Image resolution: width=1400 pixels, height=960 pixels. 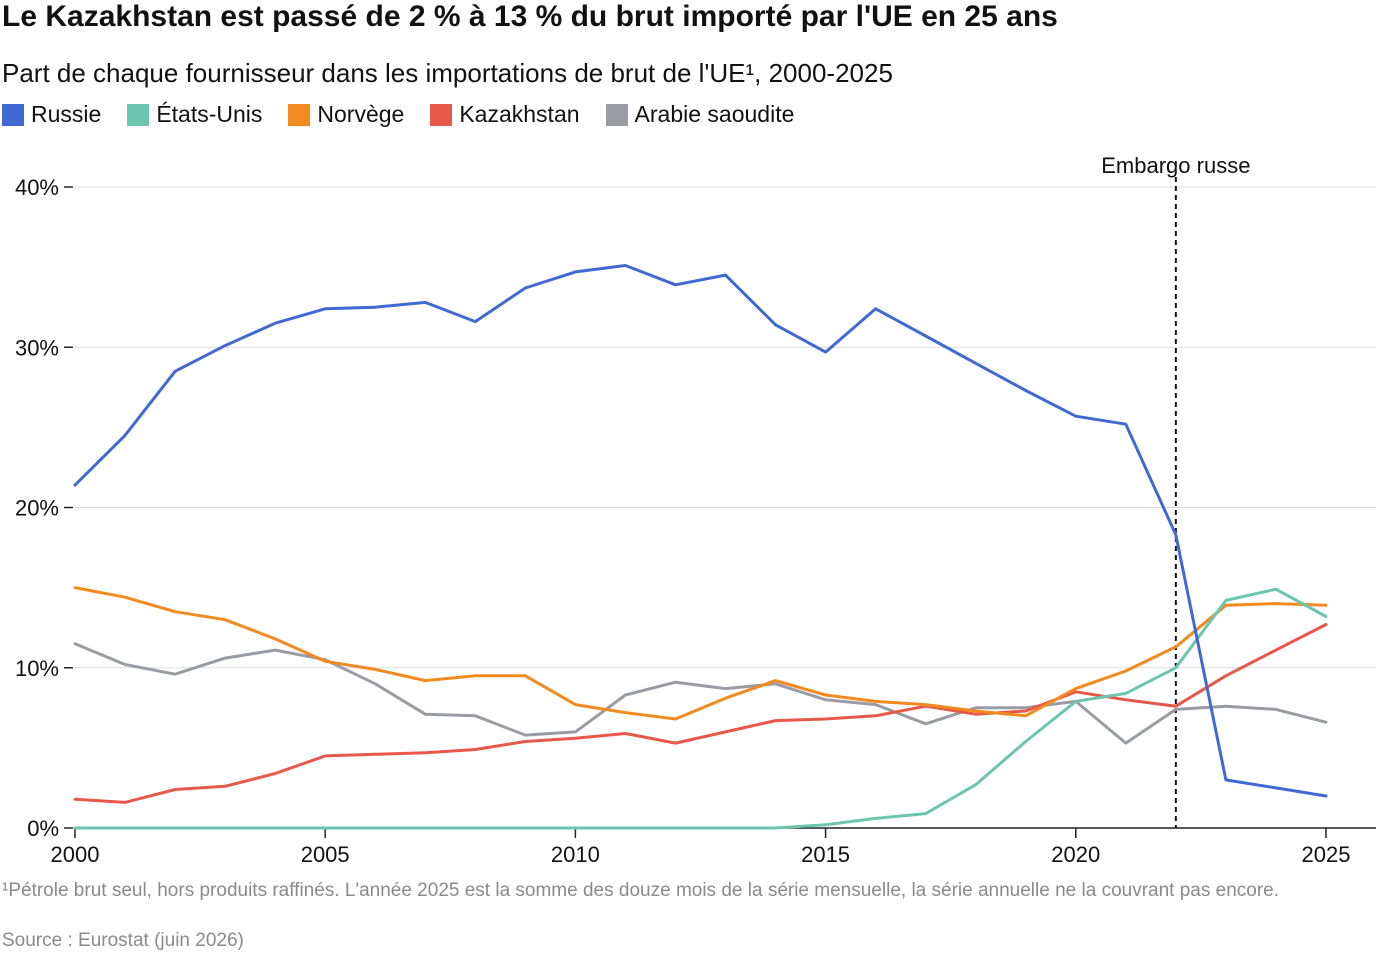 What do you see at coordinates (37, 668) in the screenshot?
I see `y-tick-label: 10%` at bounding box center [37, 668].